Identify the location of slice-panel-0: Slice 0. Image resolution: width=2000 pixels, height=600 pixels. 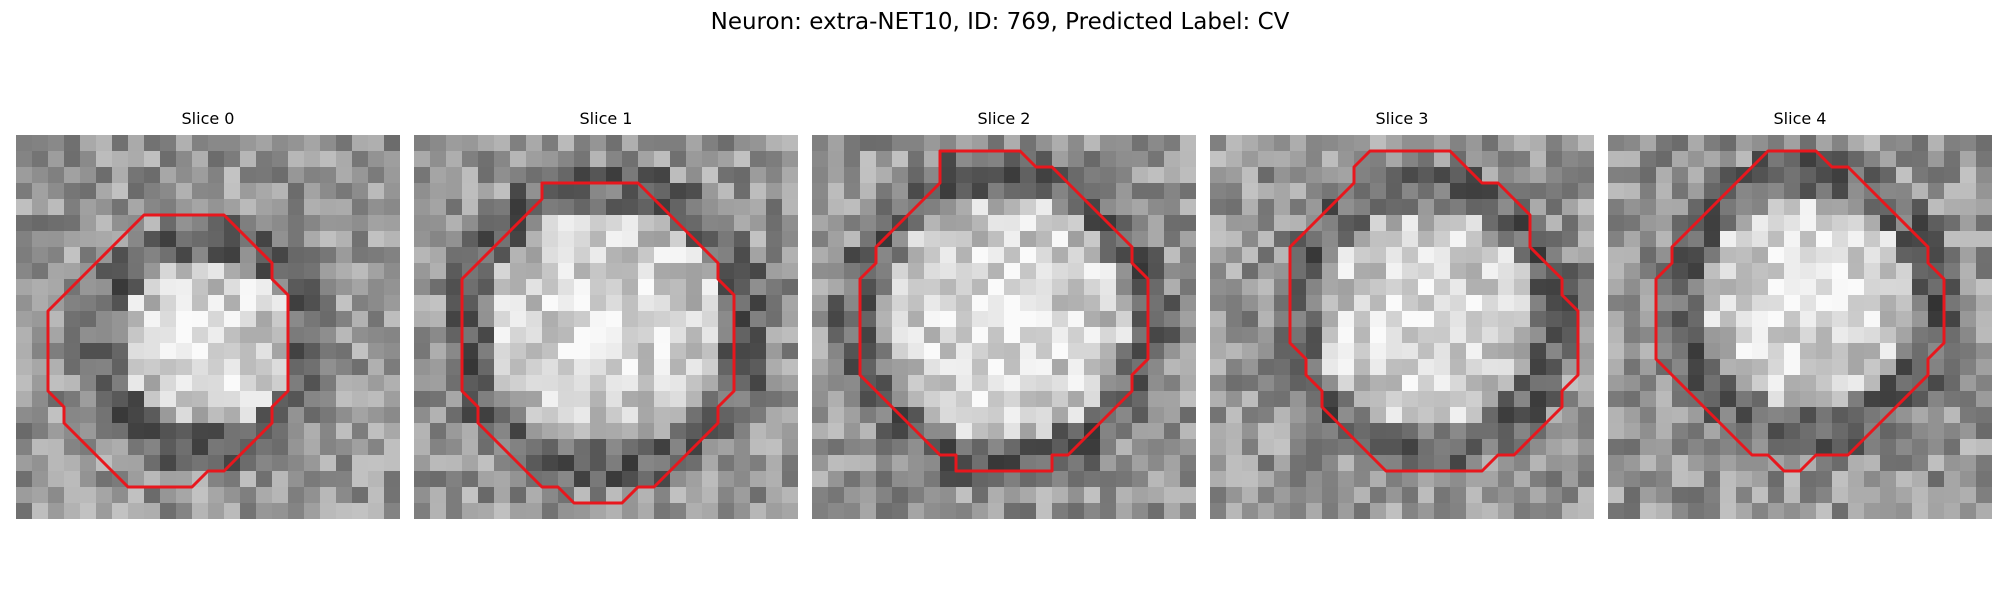
(208, 313).